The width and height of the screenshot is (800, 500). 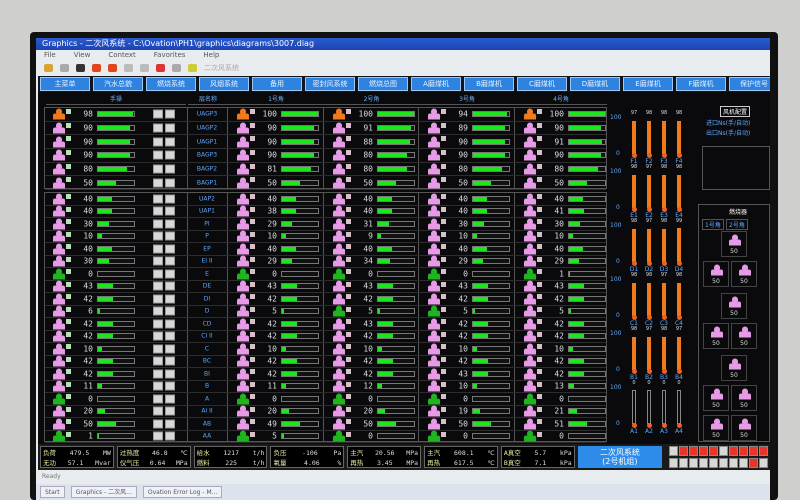 What do you see at coordinates (465, 114) in the screenshot?
I see `corner-cell: 94` at bounding box center [465, 114].